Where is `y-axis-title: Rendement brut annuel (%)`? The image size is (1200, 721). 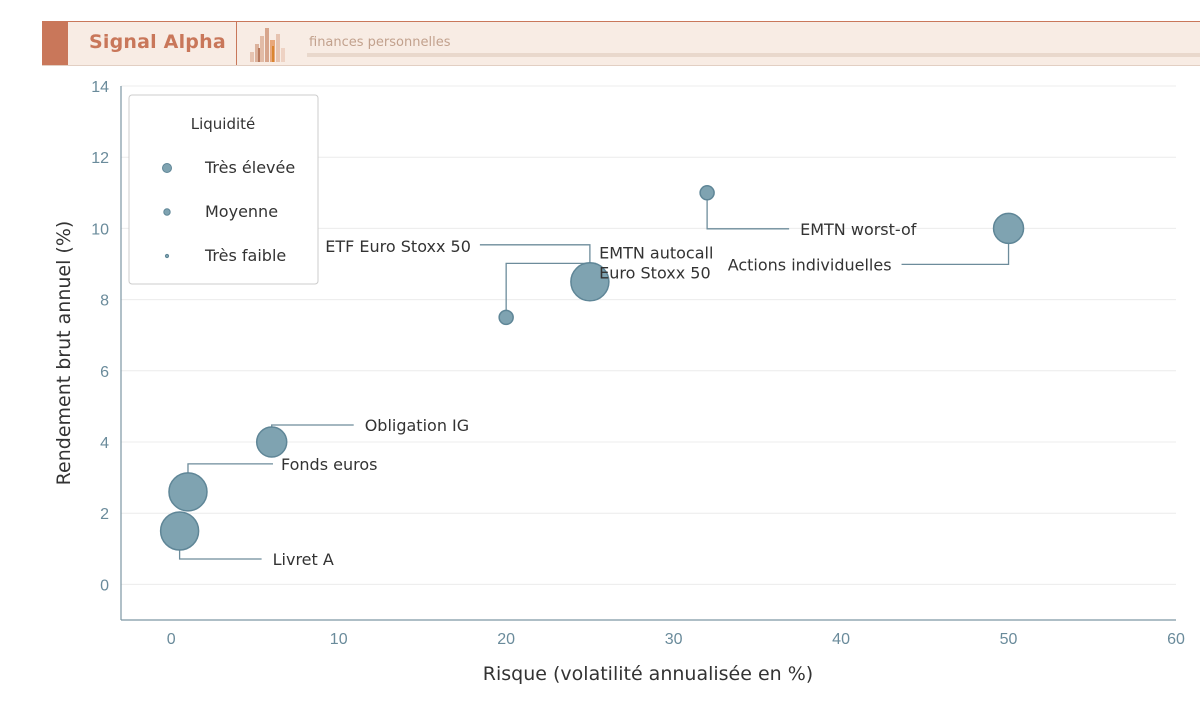 y-axis-title: Rendement brut annuel (%) is located at coordinates (64, 353).